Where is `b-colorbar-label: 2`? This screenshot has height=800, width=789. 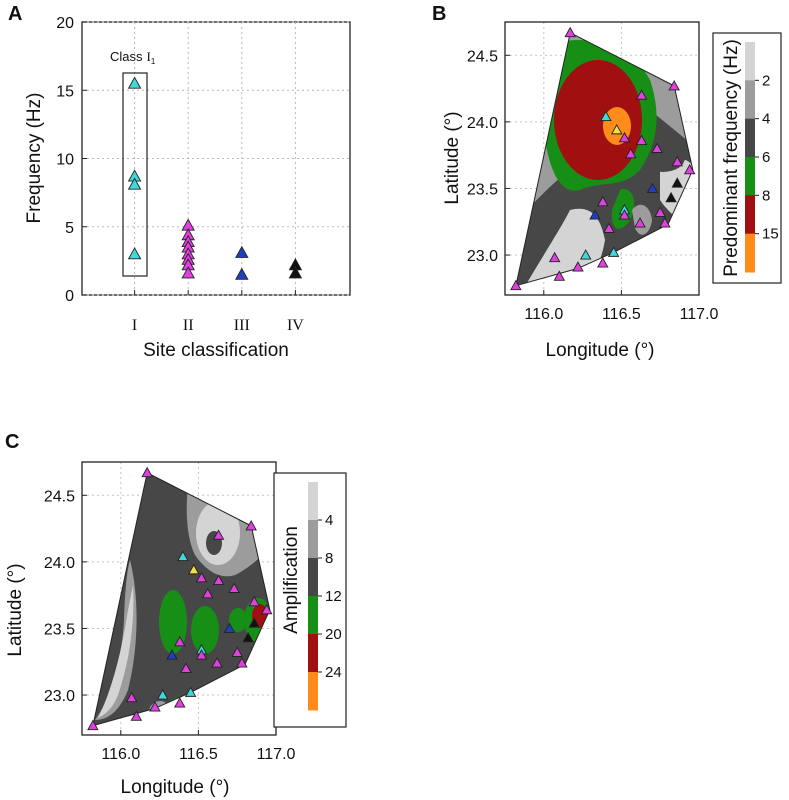
b-colorbar-label: 2 is located at coordinates (766, 80).